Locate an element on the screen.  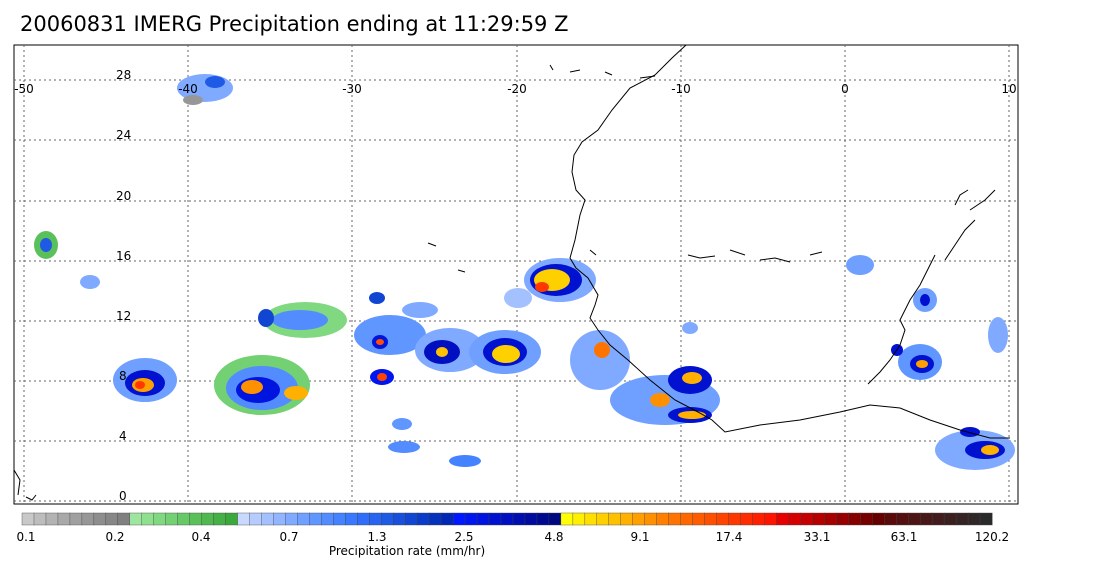
lon-label: -20 is located at coordinates (517, 89).